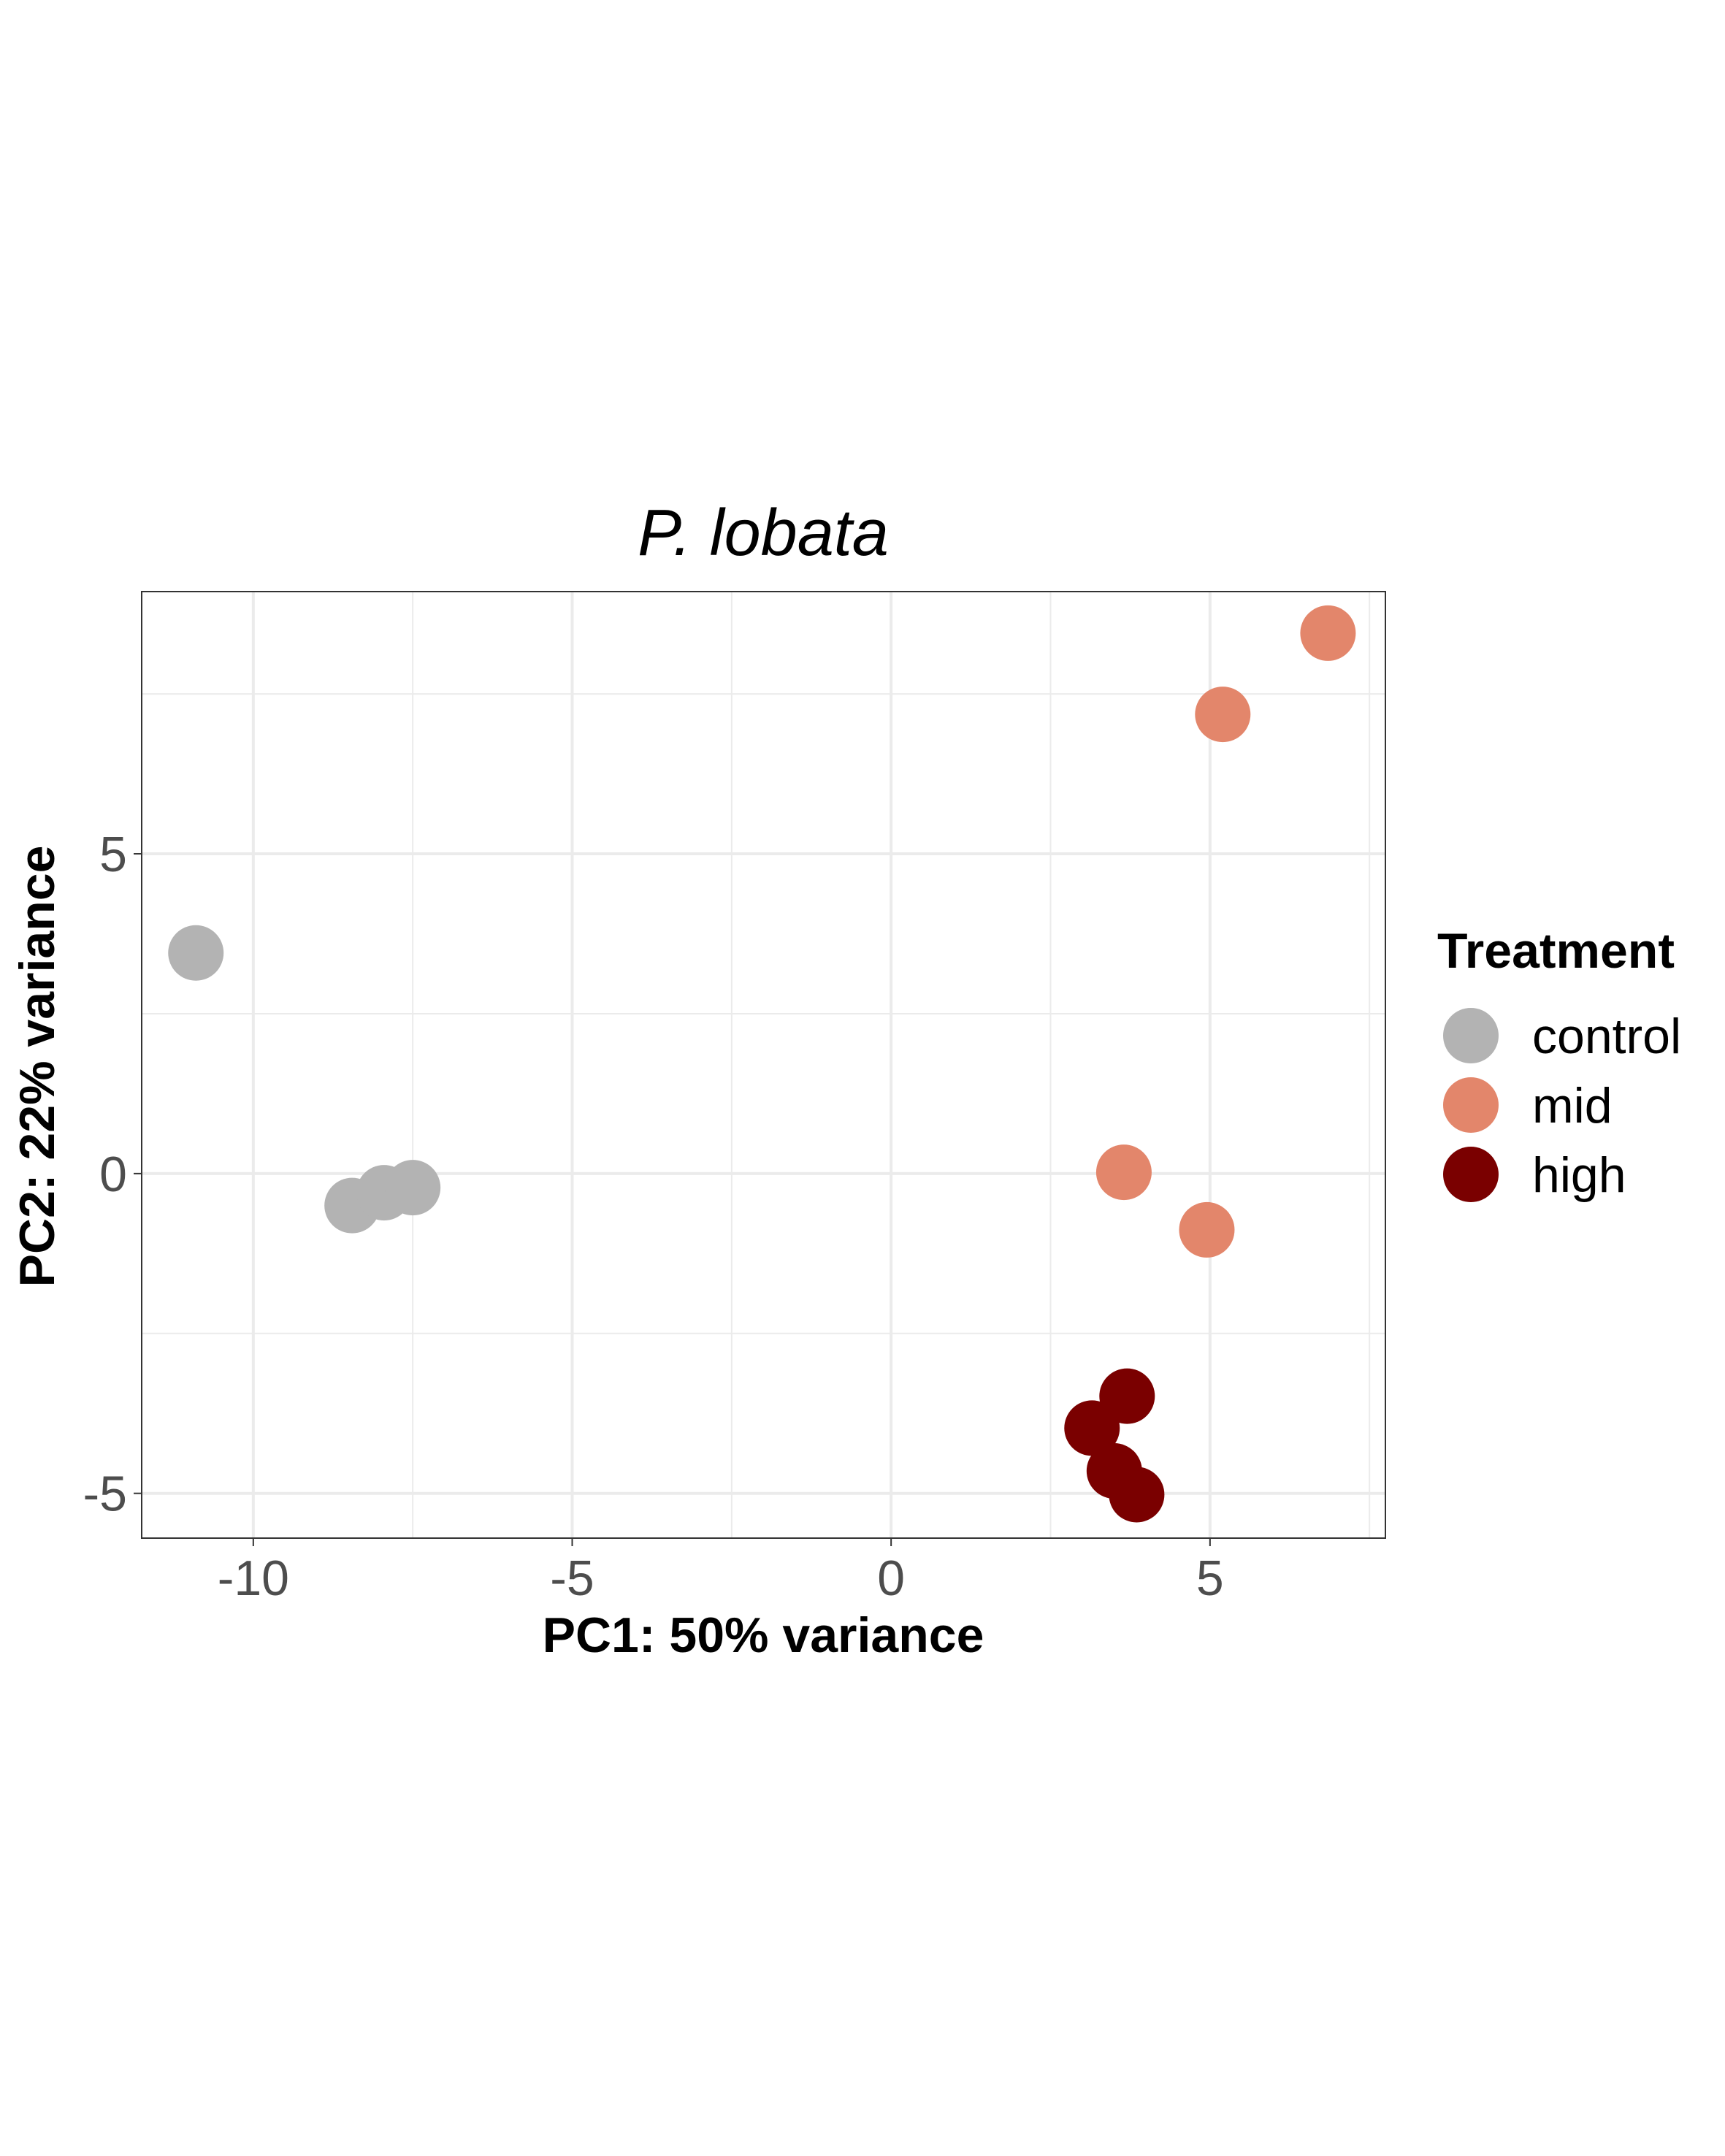 This screenshot has height=2156, width=1725. Describe the element at coordinates (721, 1572) in the screenshot. I see `x-axis-ticks: -10 -5 0 5` at that location.